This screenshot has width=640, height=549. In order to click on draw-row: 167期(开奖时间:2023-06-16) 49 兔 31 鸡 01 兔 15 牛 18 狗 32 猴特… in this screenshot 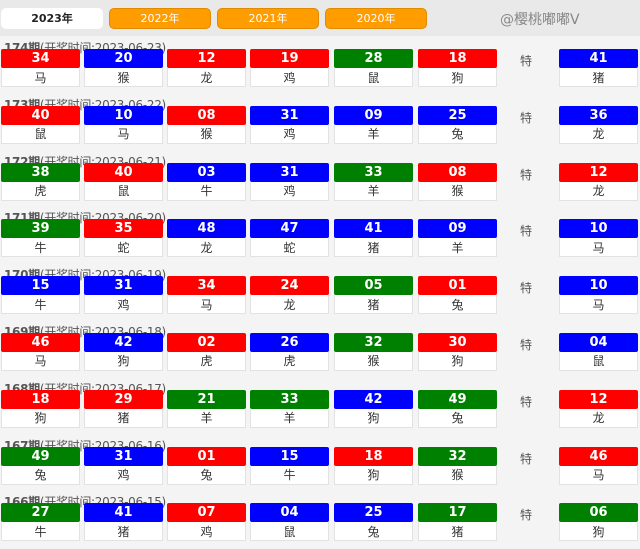, I will do `click(320, 462)`.